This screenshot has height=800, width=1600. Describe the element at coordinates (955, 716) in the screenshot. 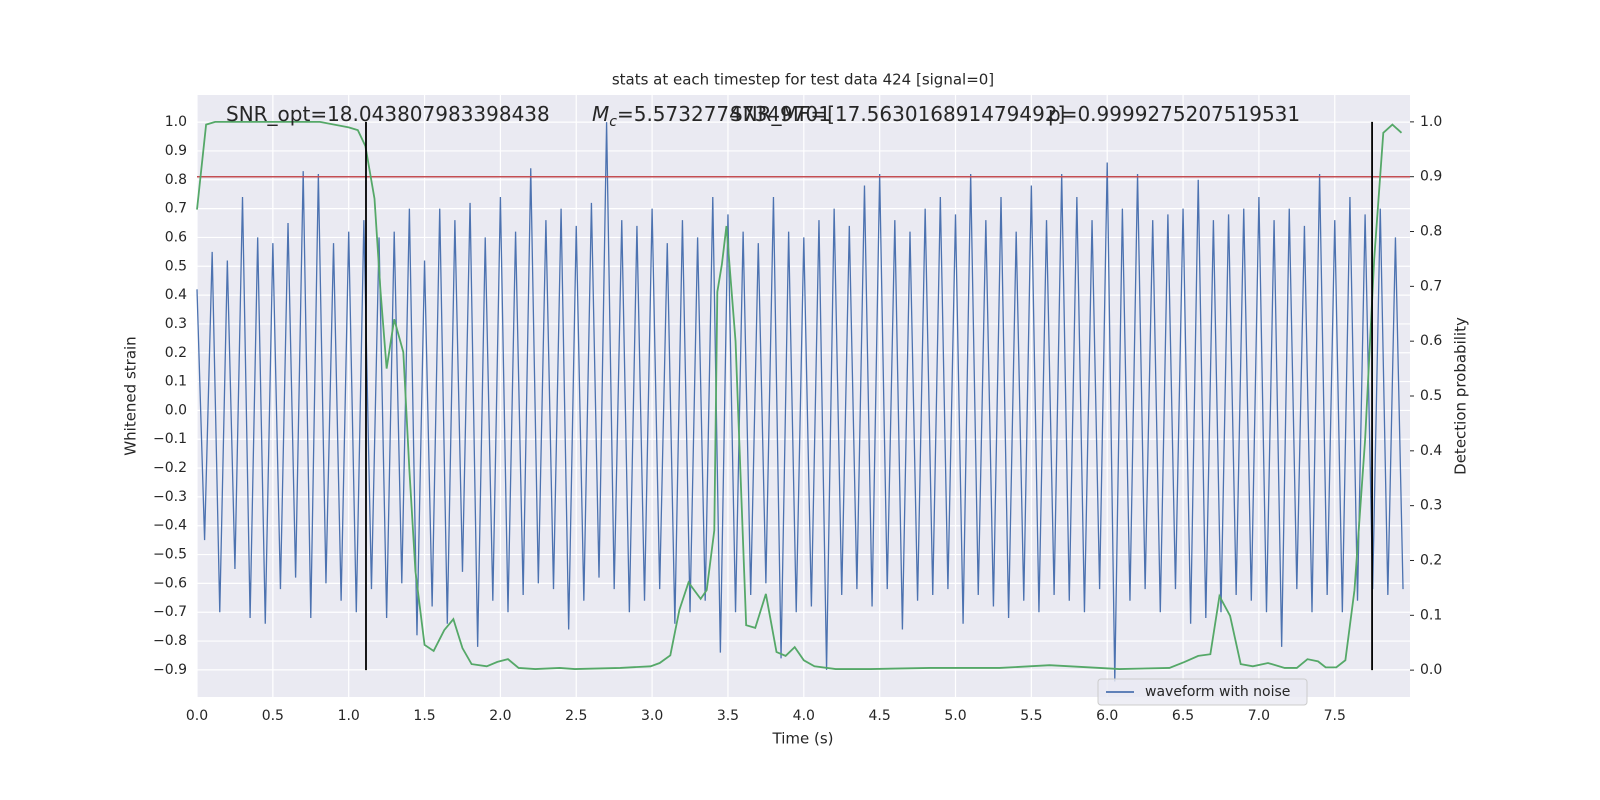

I see `x-tick-label: 5.0` at that location.